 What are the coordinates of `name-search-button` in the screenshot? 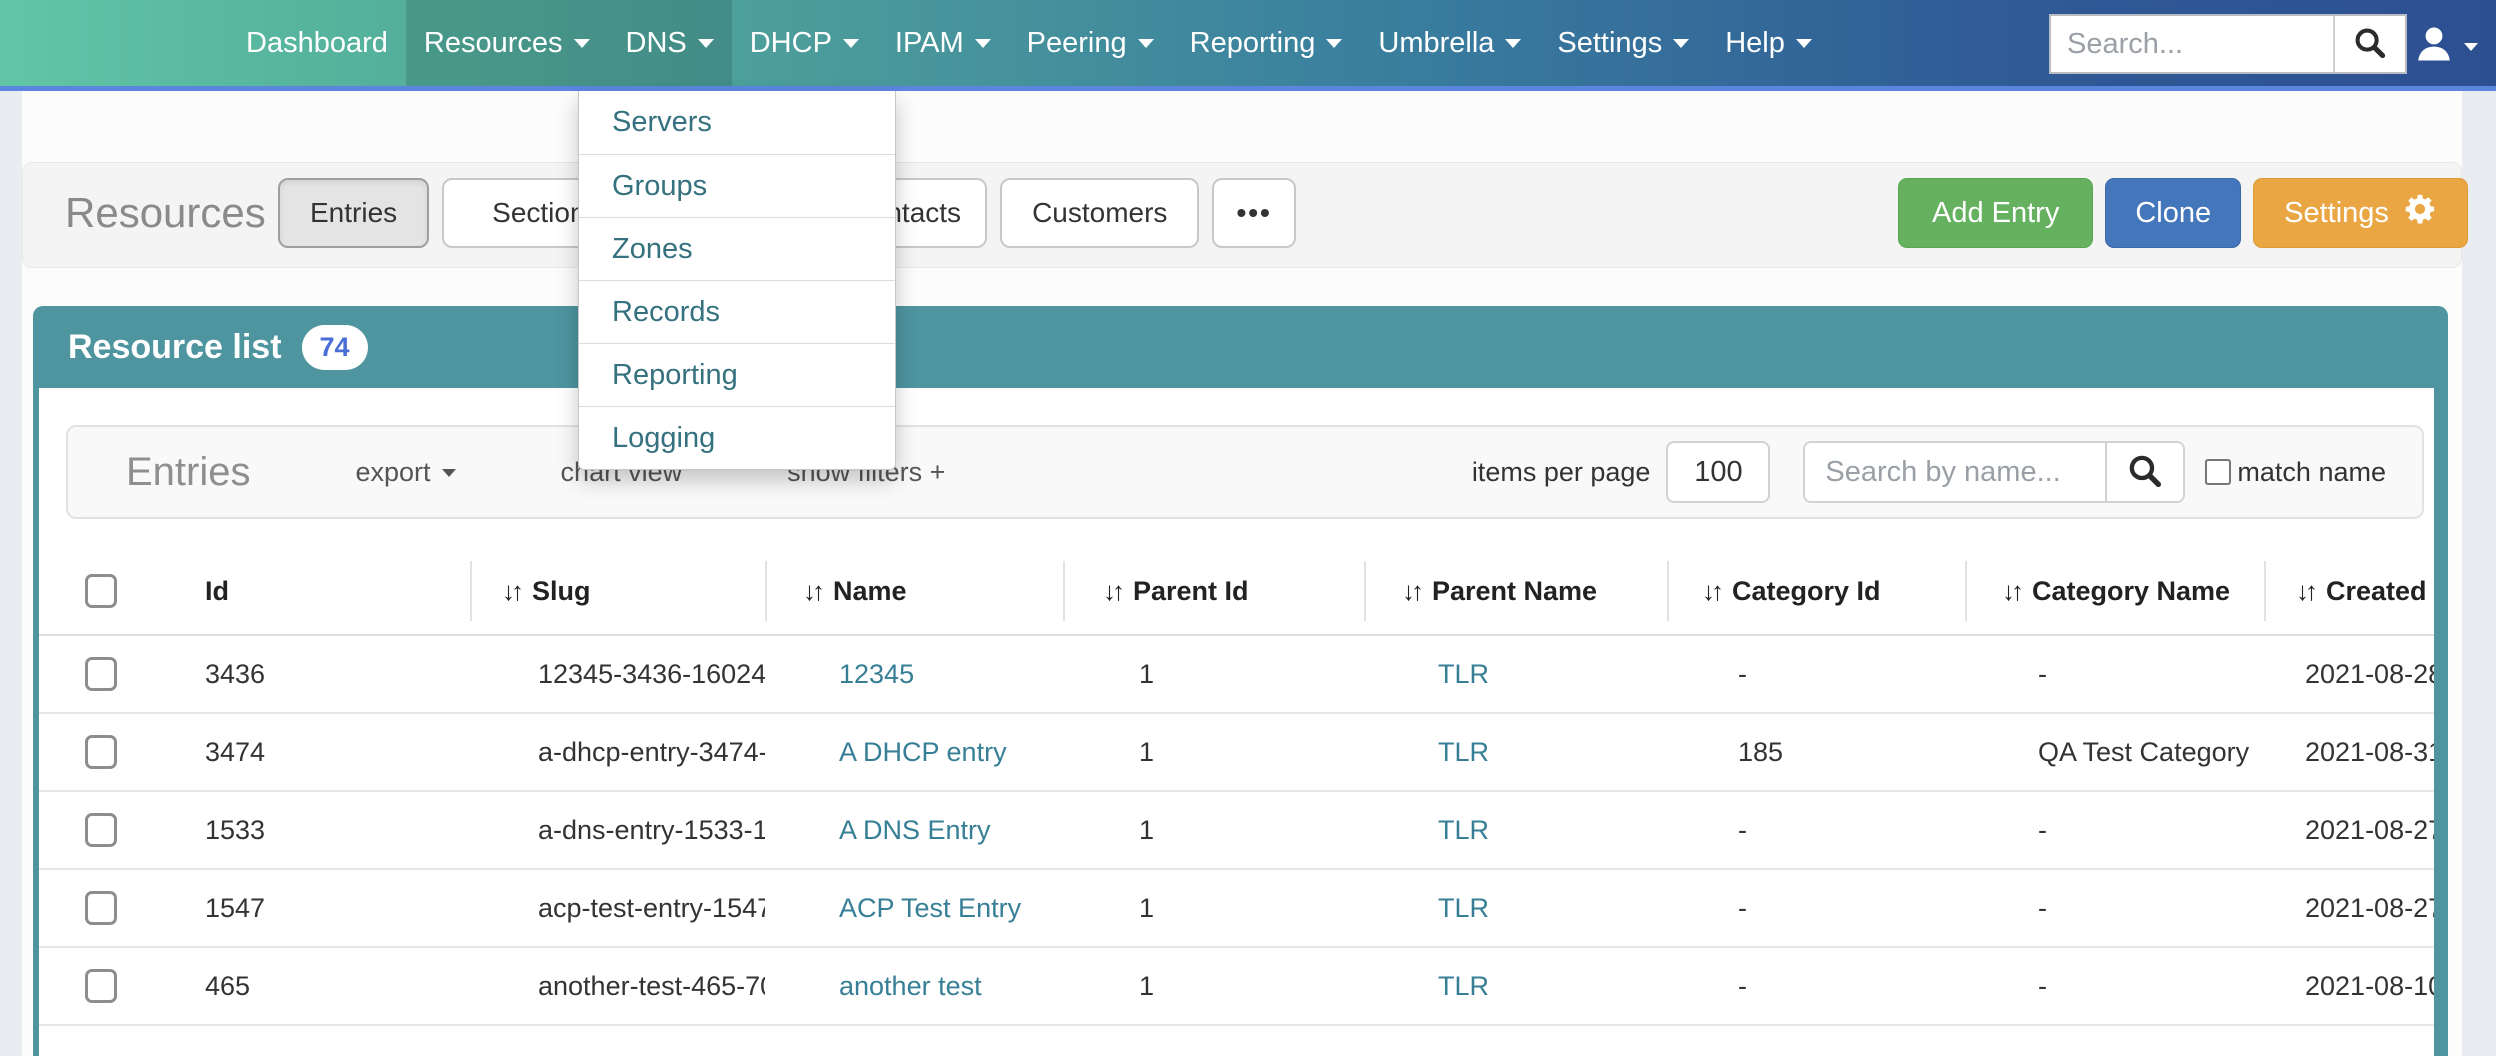 It's located at (2144, 472).